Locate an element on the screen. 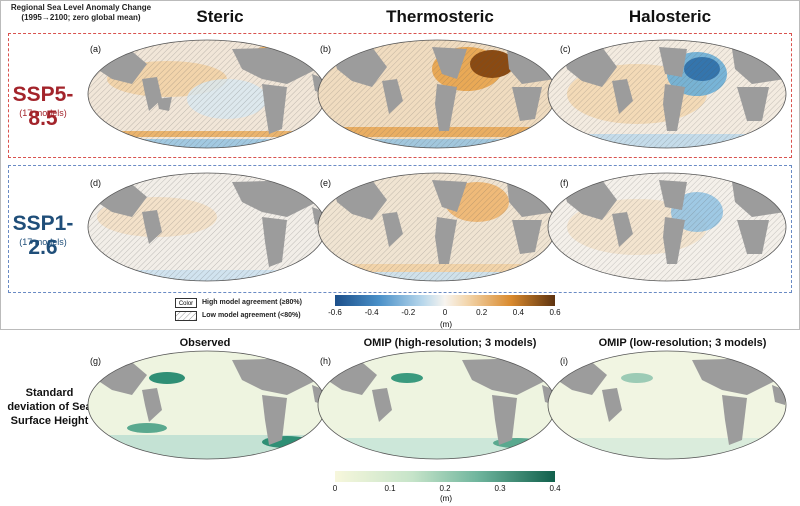  colorbar-sea-level-change is located at coordinates (445, 300).